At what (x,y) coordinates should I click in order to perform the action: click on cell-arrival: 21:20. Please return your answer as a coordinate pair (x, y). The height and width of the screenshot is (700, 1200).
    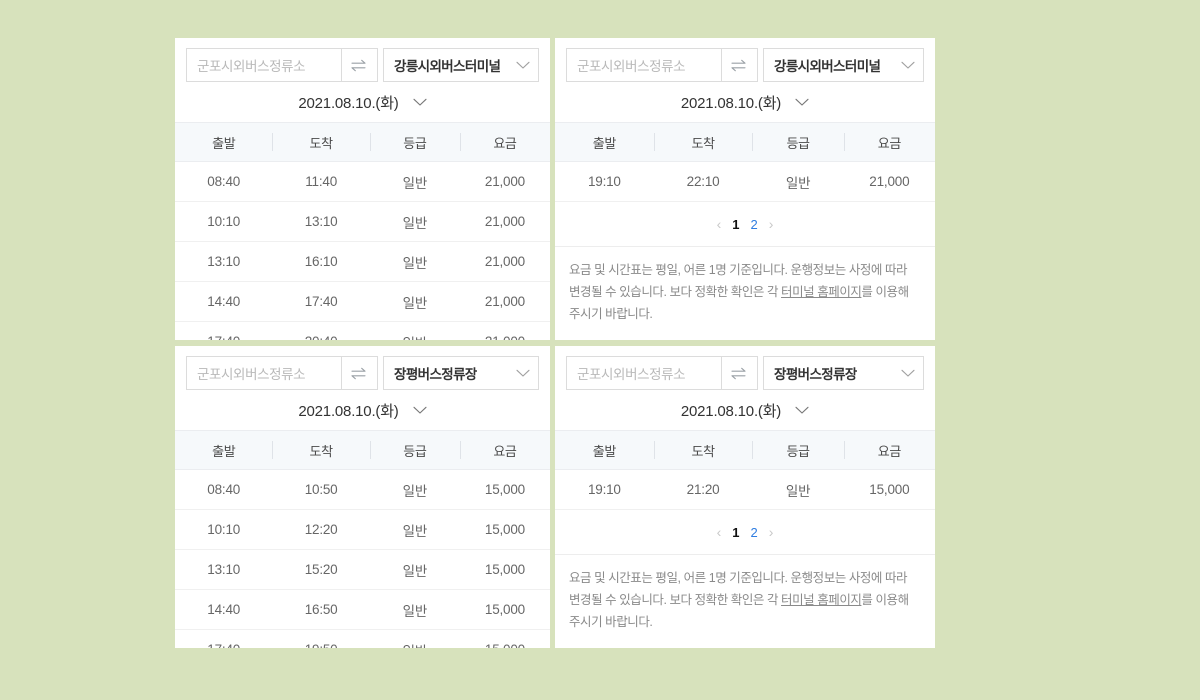
    Looking at the image, I should click on (703, 489).